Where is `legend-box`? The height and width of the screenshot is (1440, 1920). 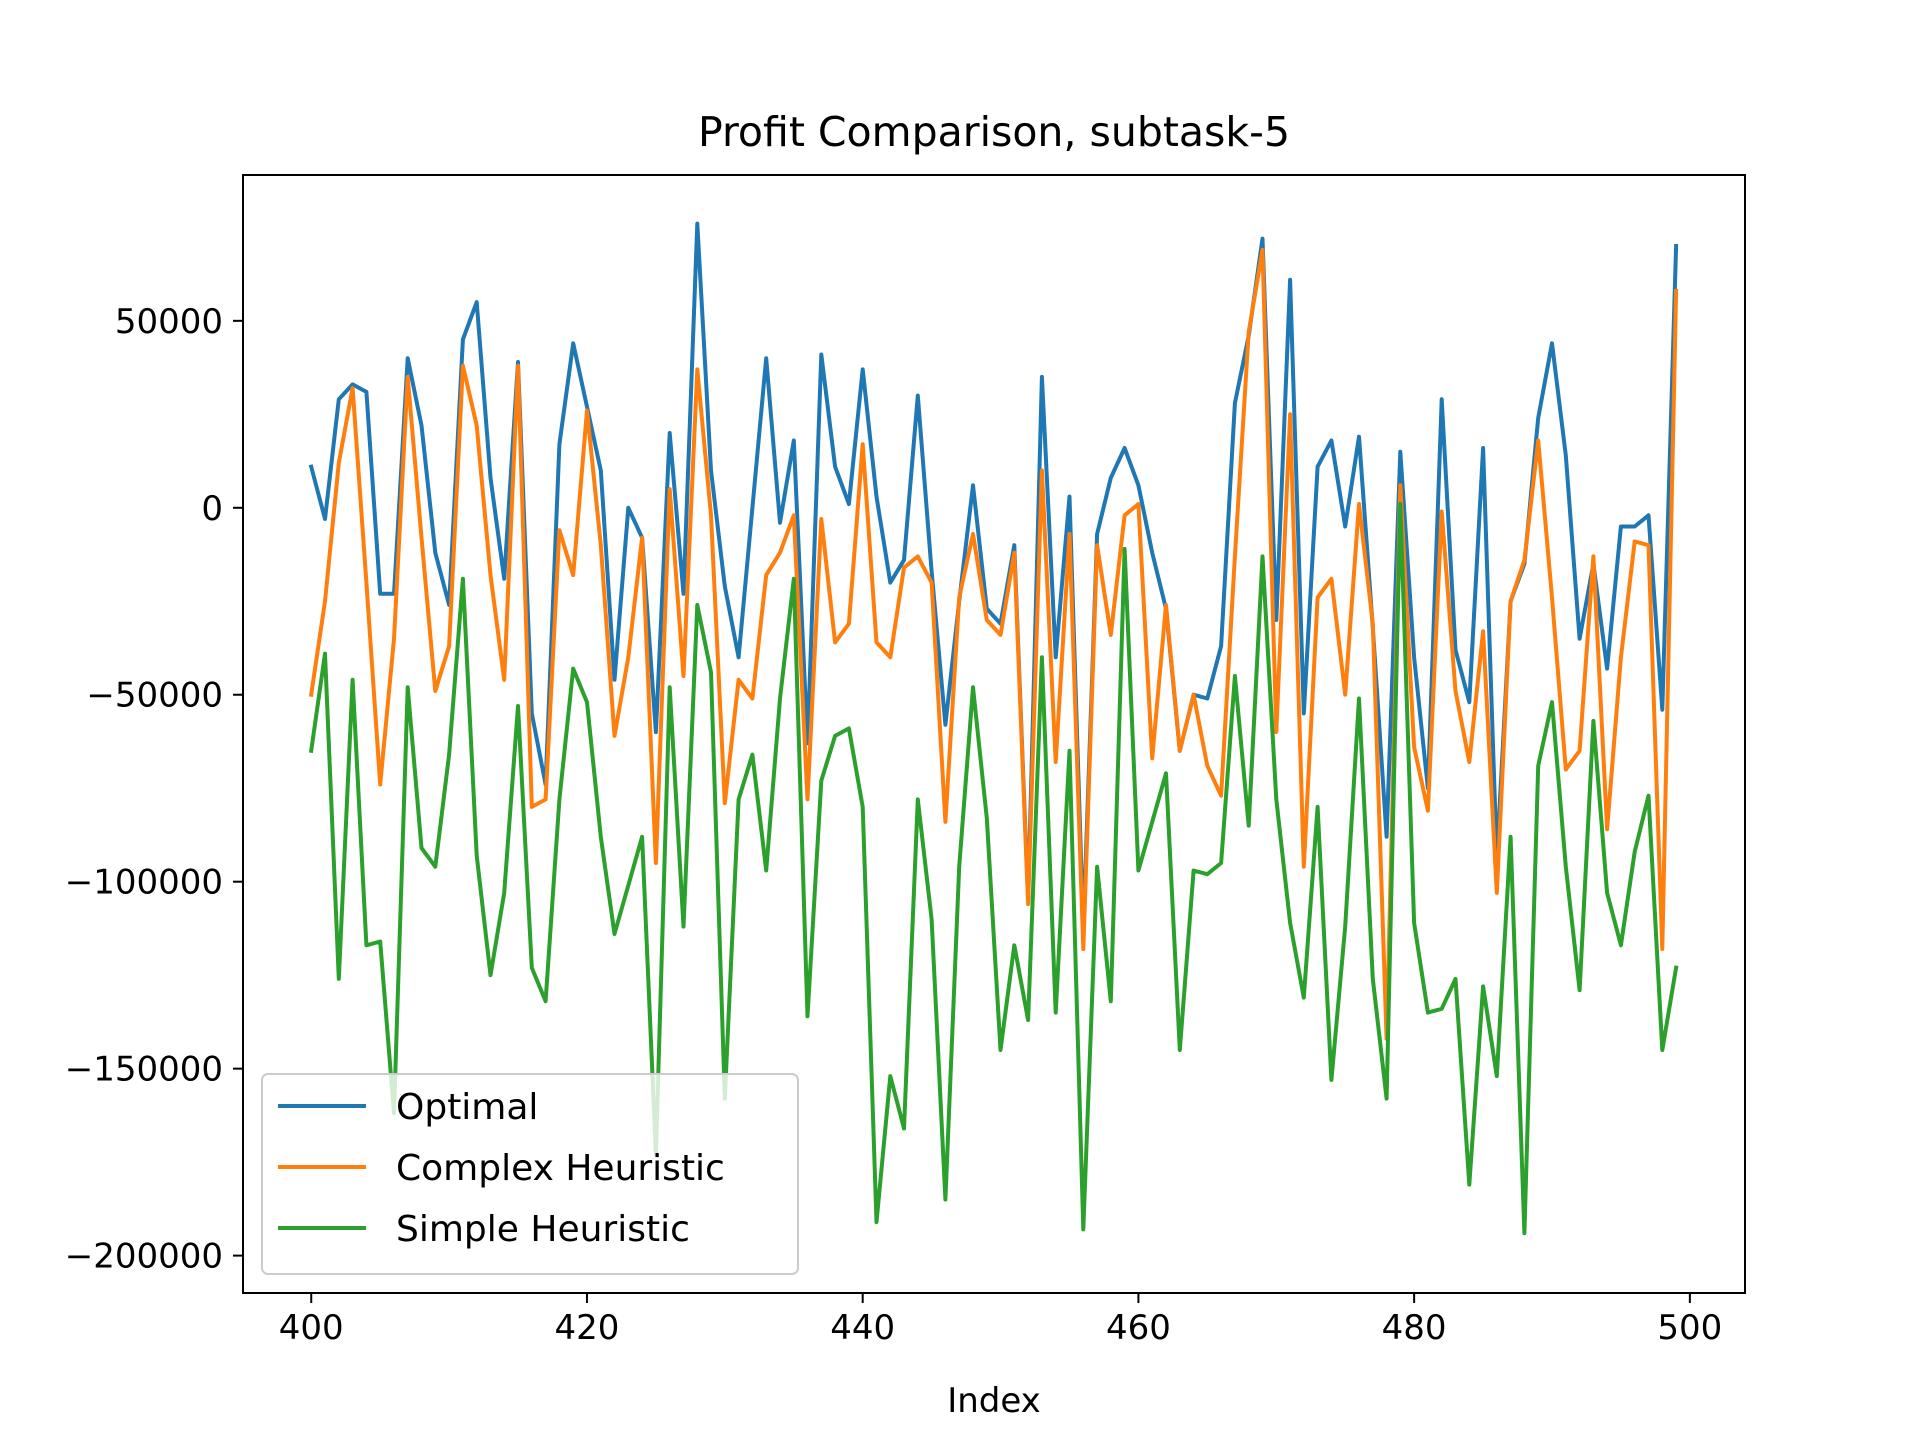
legend-box is located at coordinates (530, 1174).